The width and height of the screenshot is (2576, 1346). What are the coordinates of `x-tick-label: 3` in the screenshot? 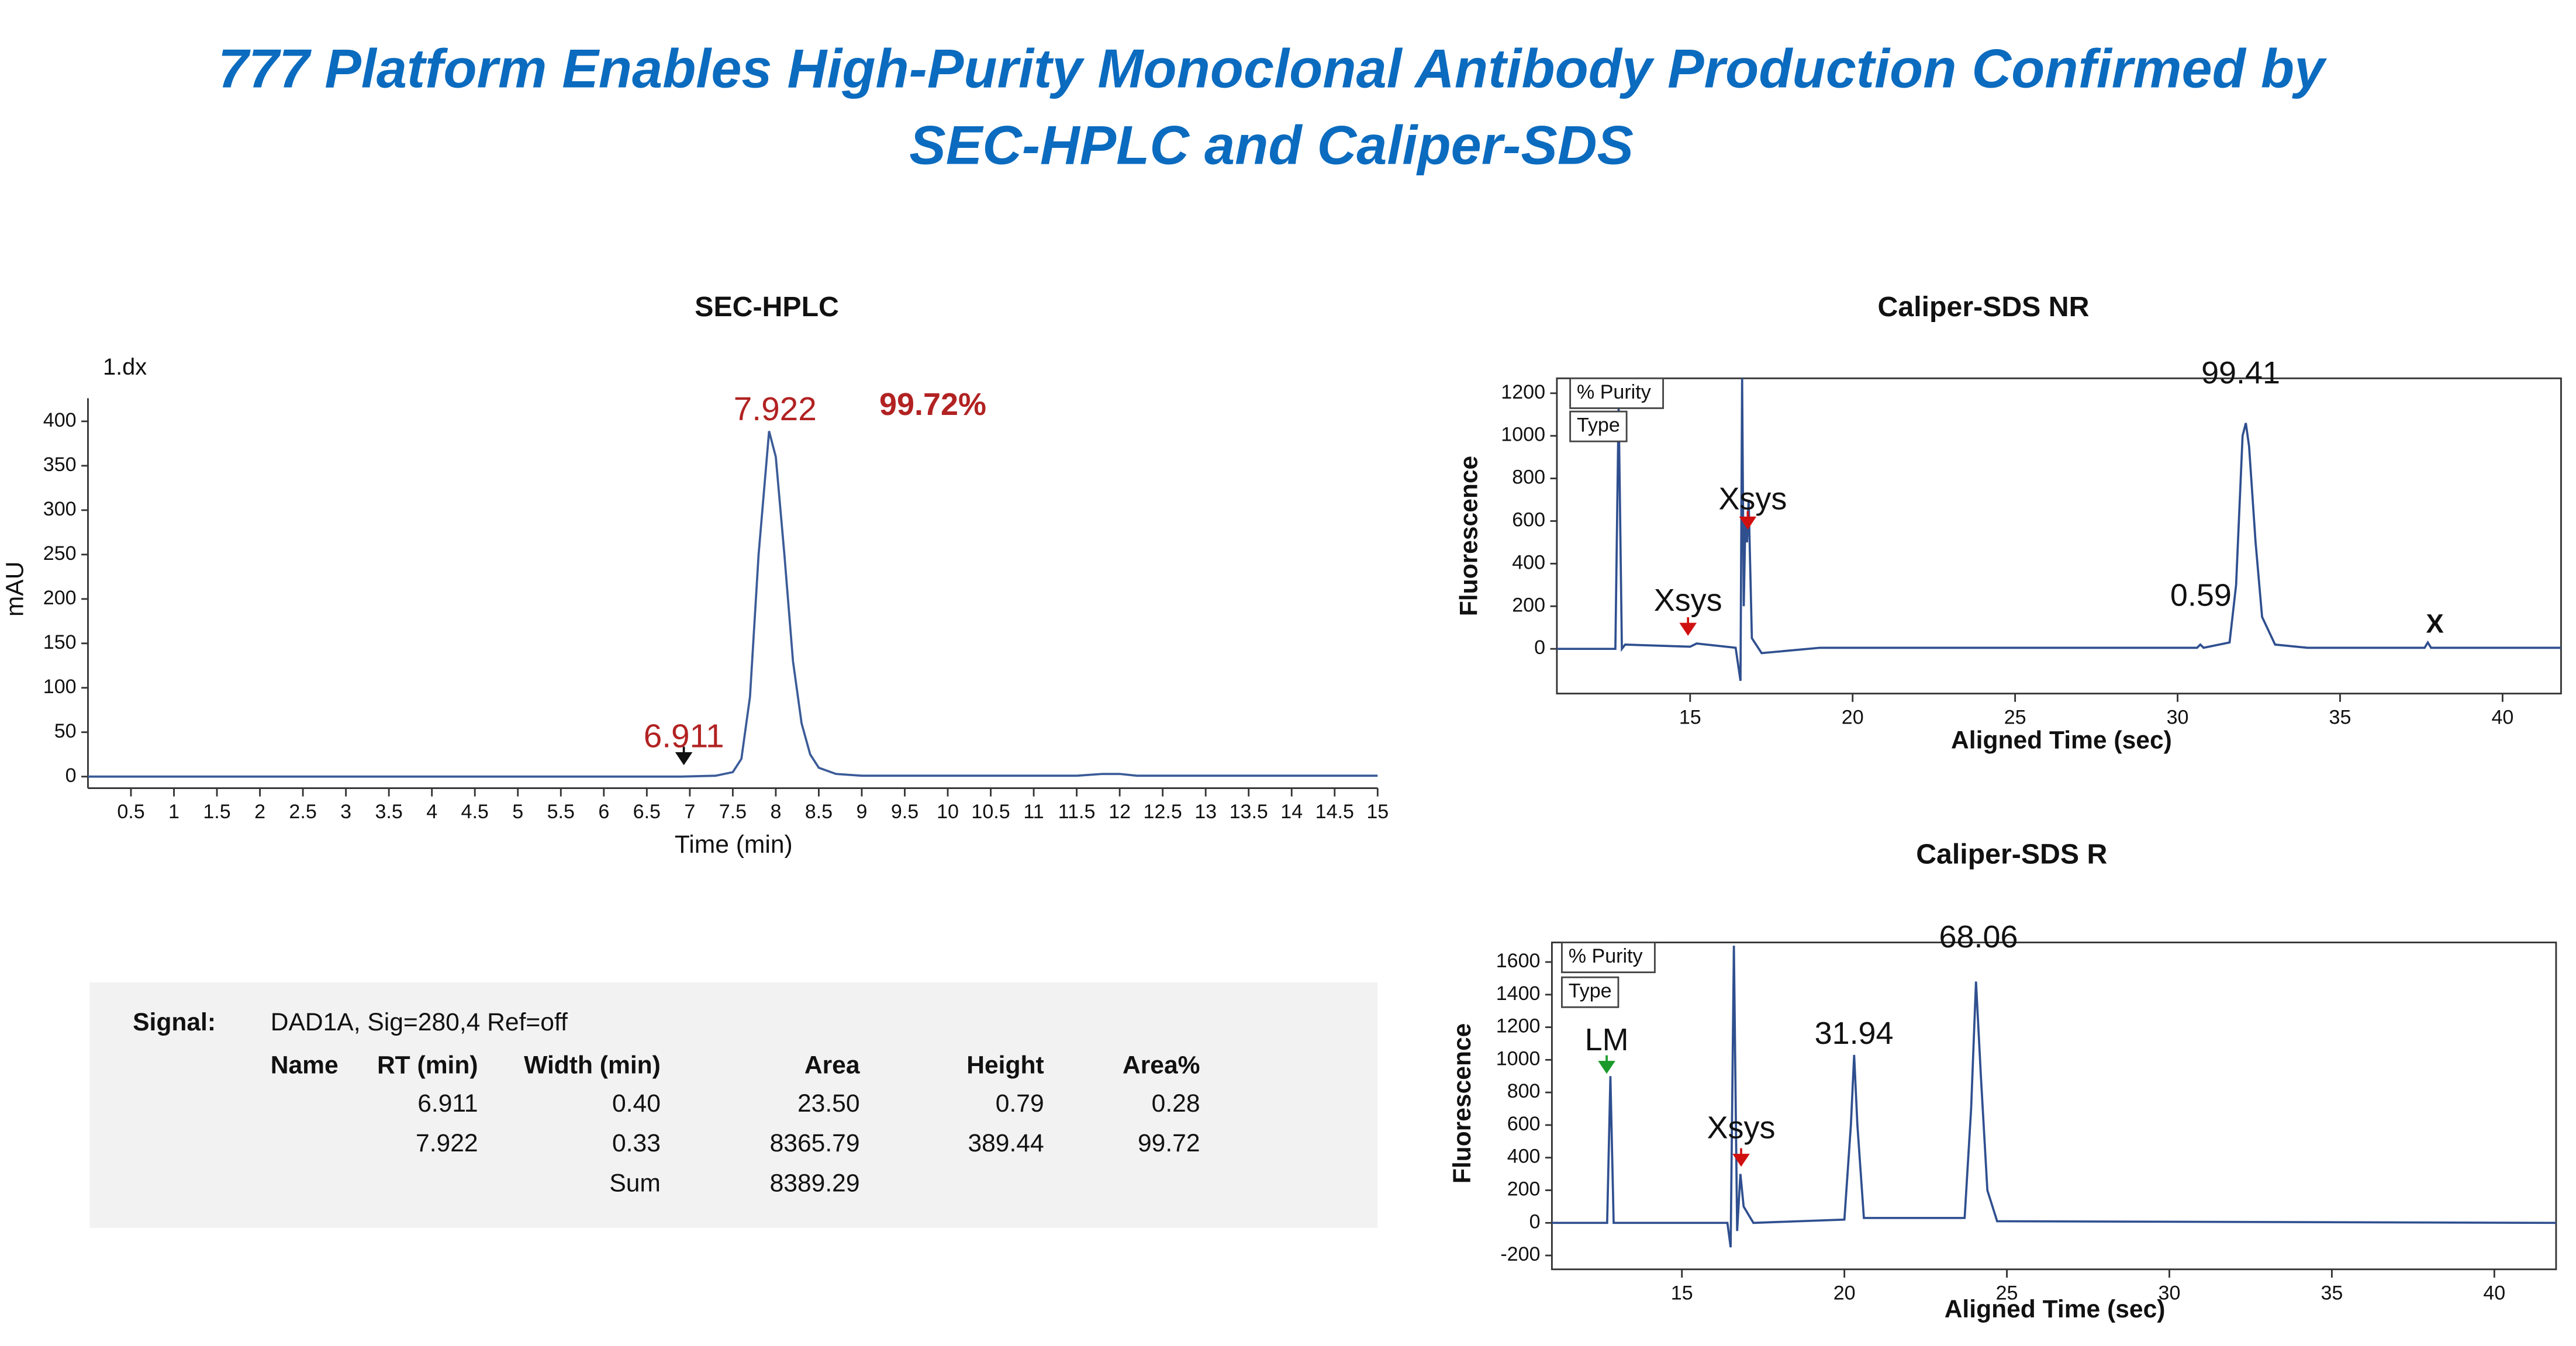 It's located at (345, 812).